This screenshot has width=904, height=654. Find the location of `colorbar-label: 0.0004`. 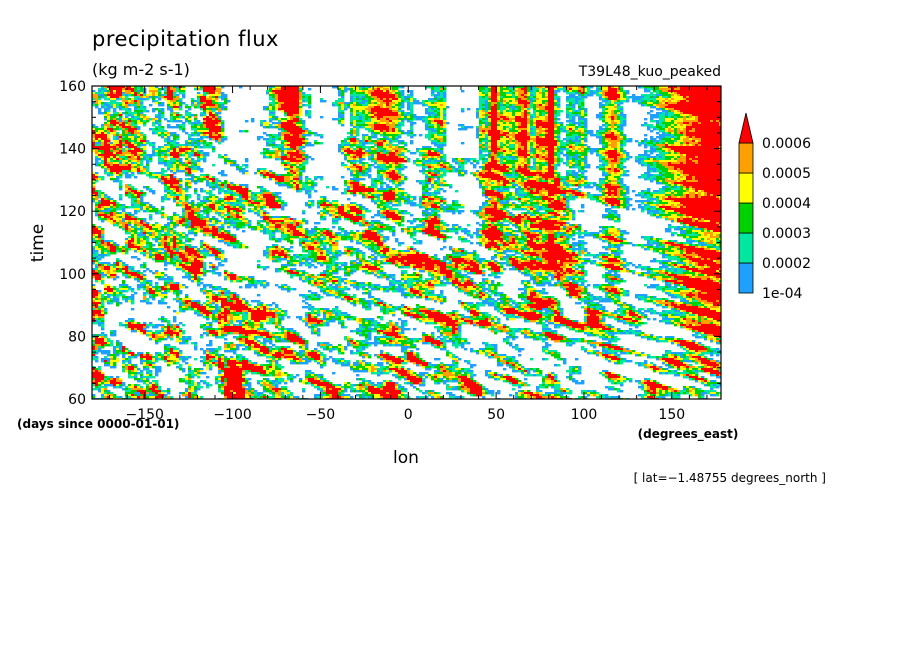

colorbar-label: 0.0004 is located at coordinates (786, 204).